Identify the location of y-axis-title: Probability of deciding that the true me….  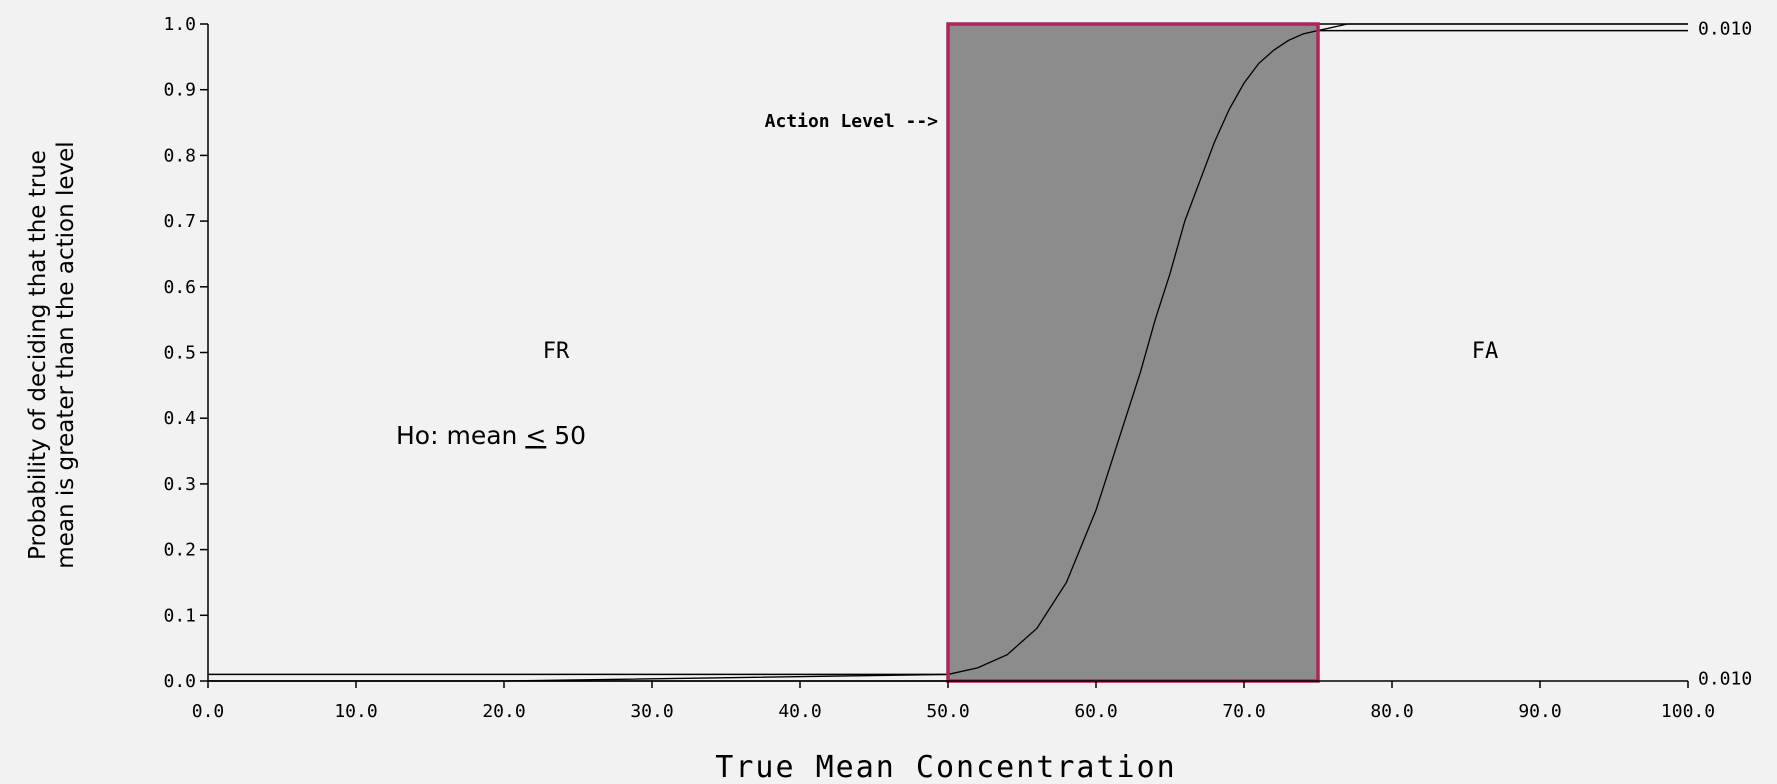
(52, 354).